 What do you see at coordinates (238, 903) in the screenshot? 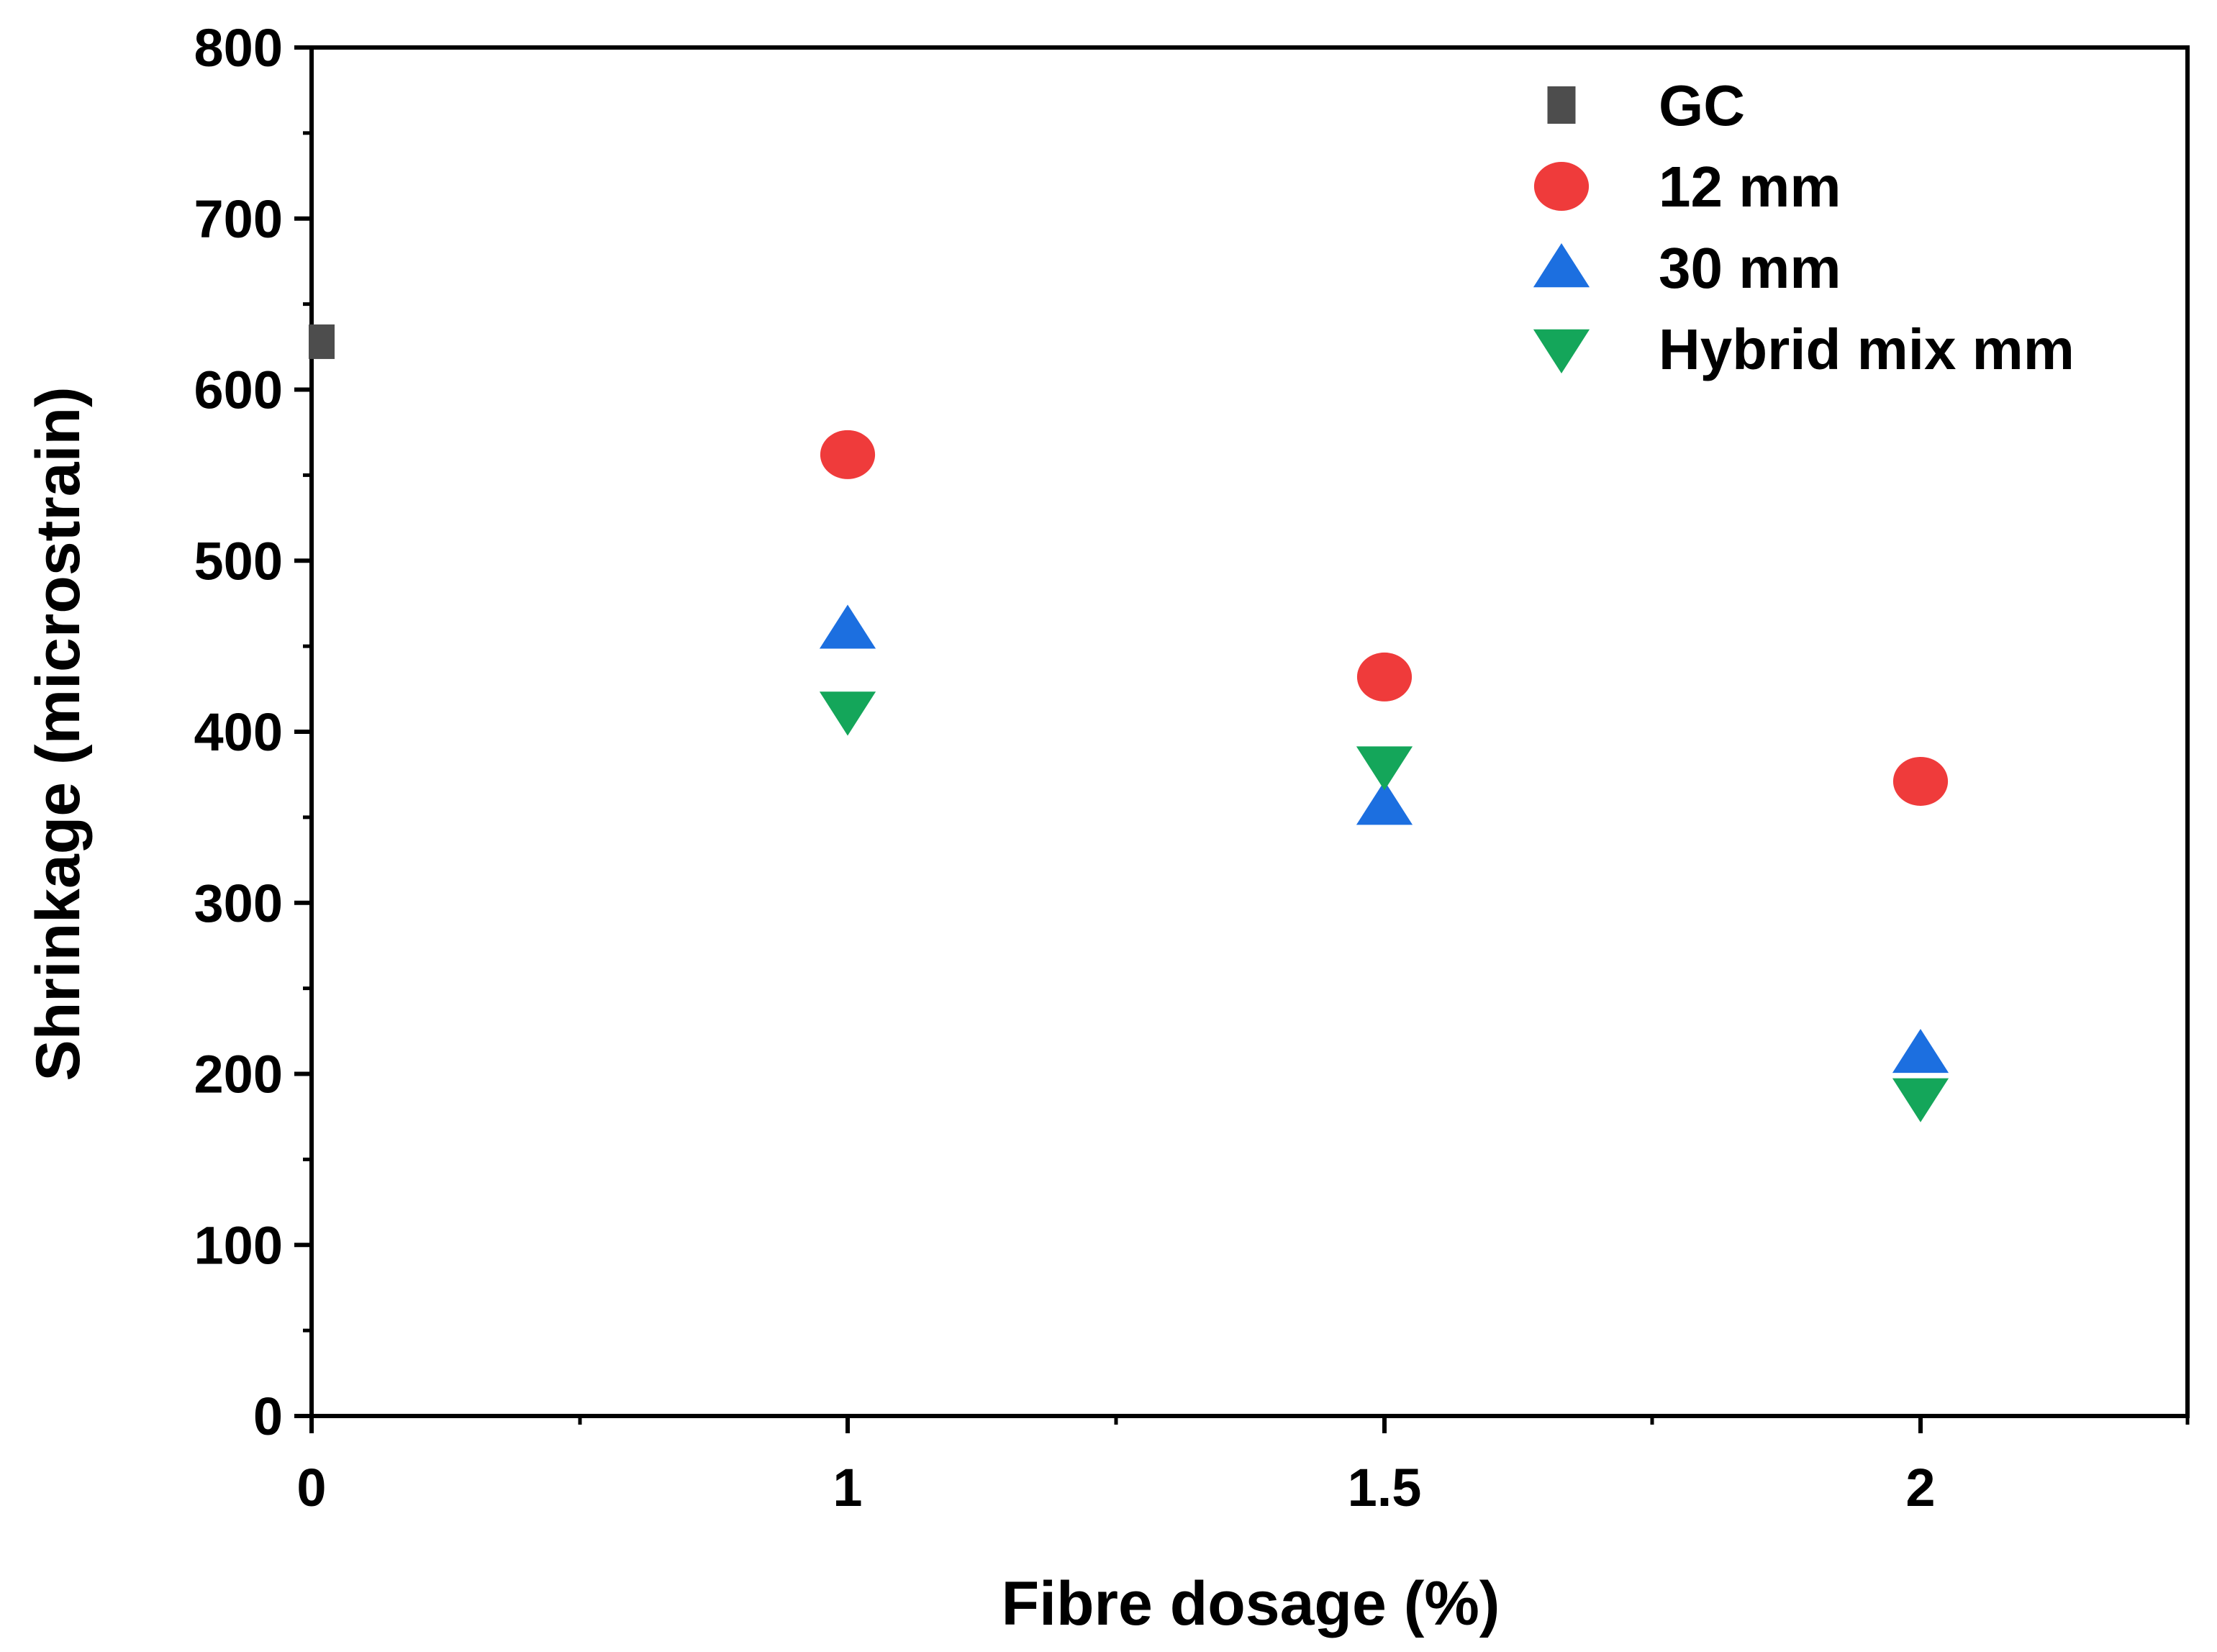
I see `y-tick-label: 300` at bounding box center [238, 903].